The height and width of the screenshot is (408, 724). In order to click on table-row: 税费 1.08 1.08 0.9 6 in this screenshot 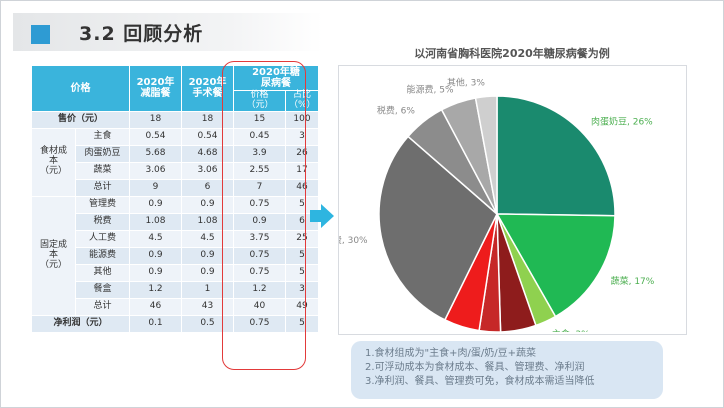, I will do `click(192, 221)`.